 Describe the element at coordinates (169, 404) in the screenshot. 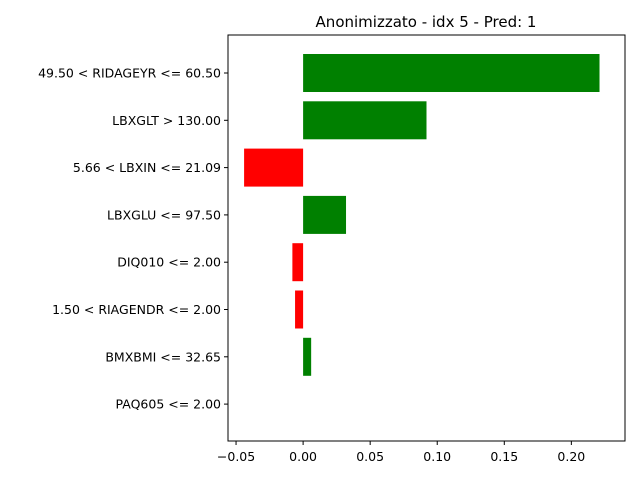

I see `y-tick-label: PAQ605 <= 2.00` at that location.